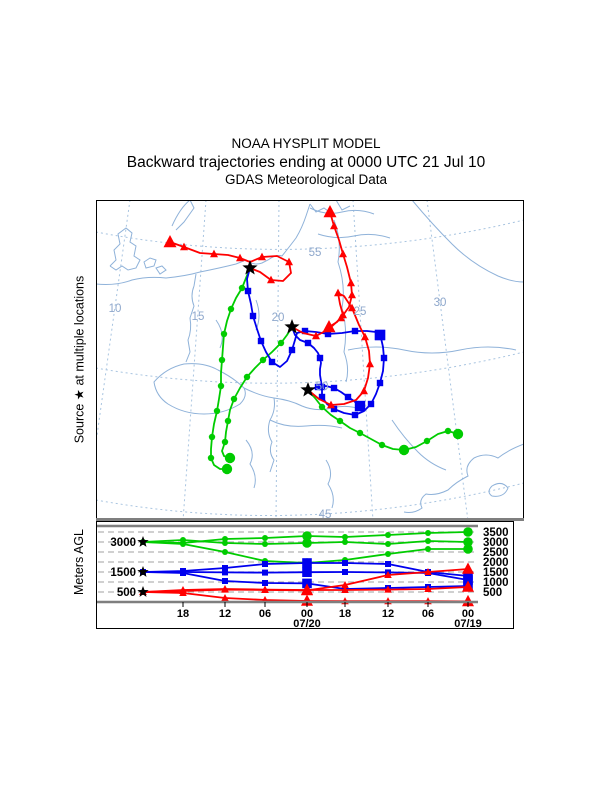 The width and height of the screenshot is (612, 792). What do you see at coordinates (115, 309) in the screenshot?
I see `graticule-label: 10` at bounding box center [115, 309].